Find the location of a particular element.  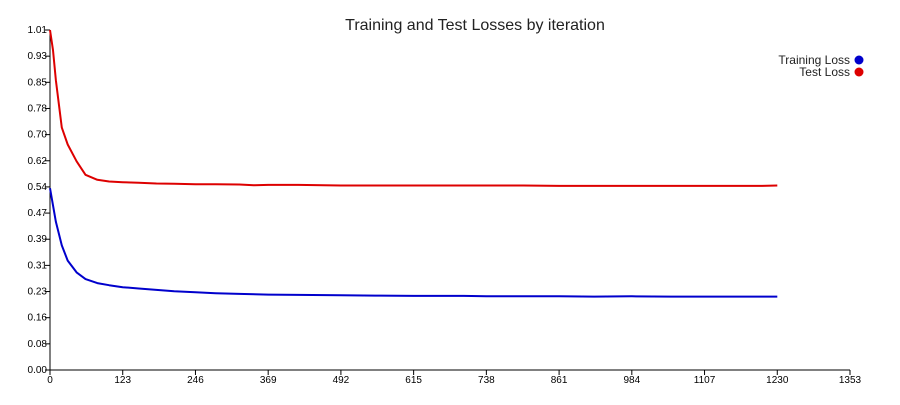

y-tick-label: 0.62 is located at coordinates (38, 161).